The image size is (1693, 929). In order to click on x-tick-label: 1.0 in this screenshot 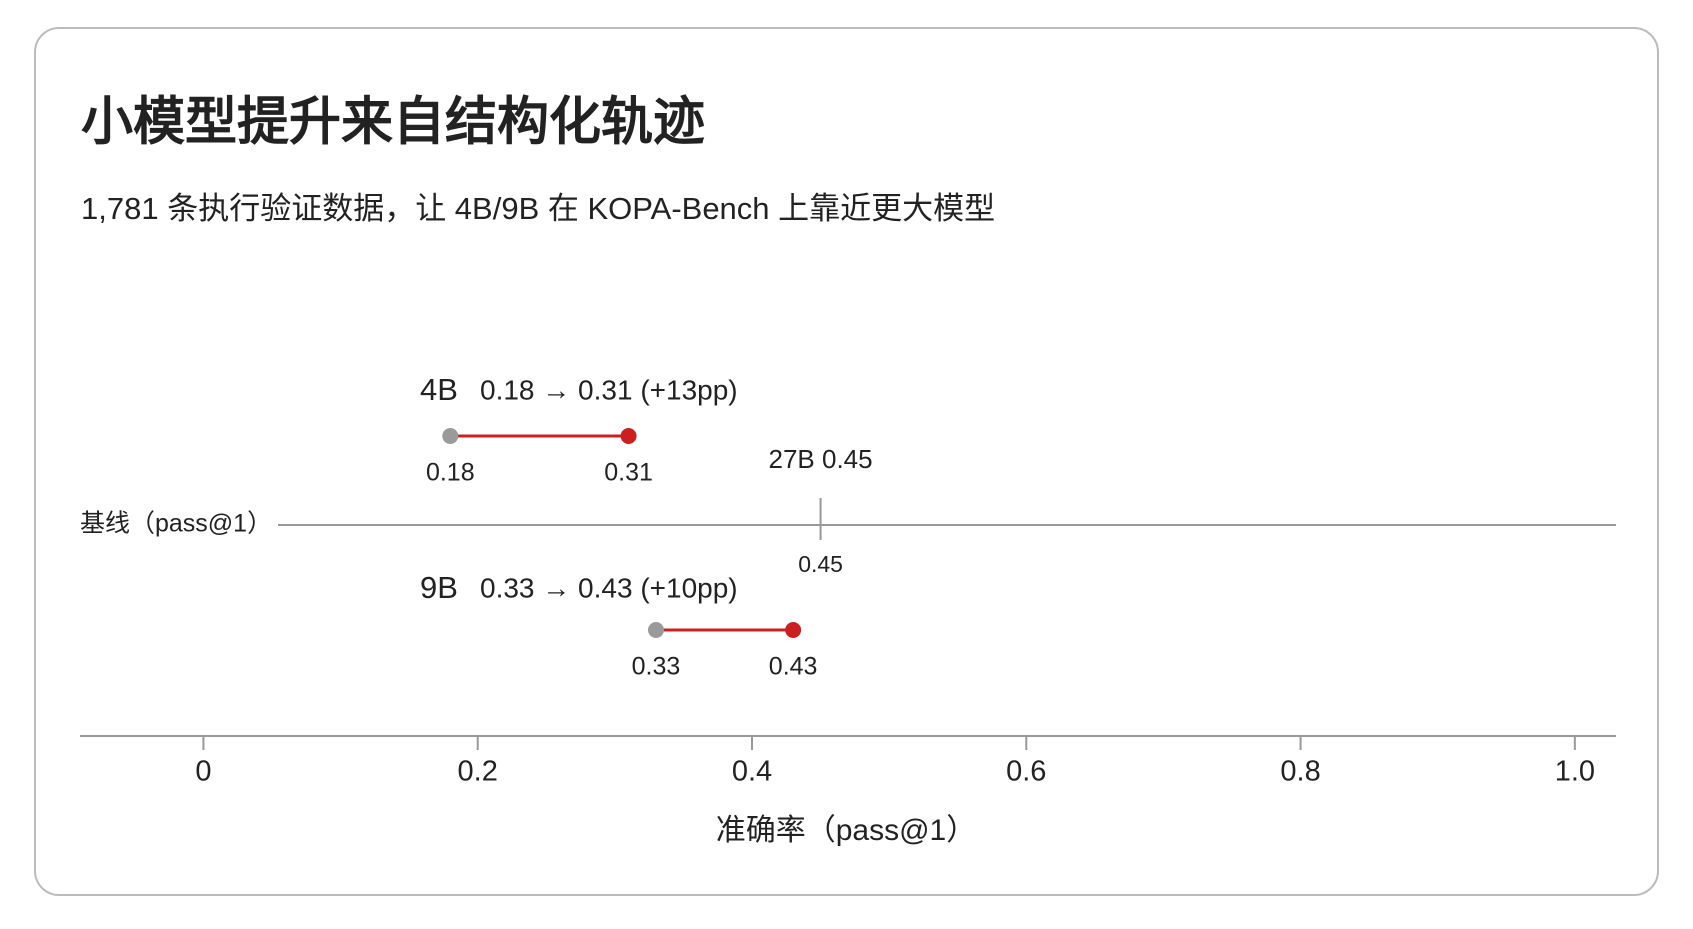, I will do `click(1575, 772)`.